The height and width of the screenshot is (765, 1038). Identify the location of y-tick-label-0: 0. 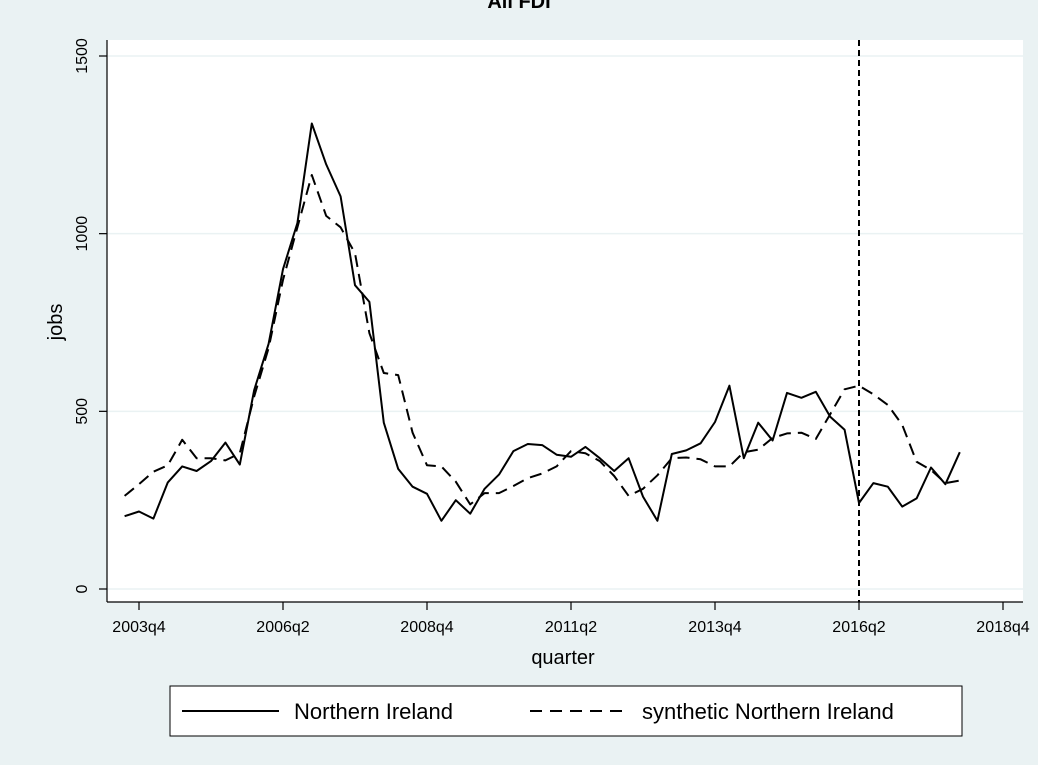
(82, 588).